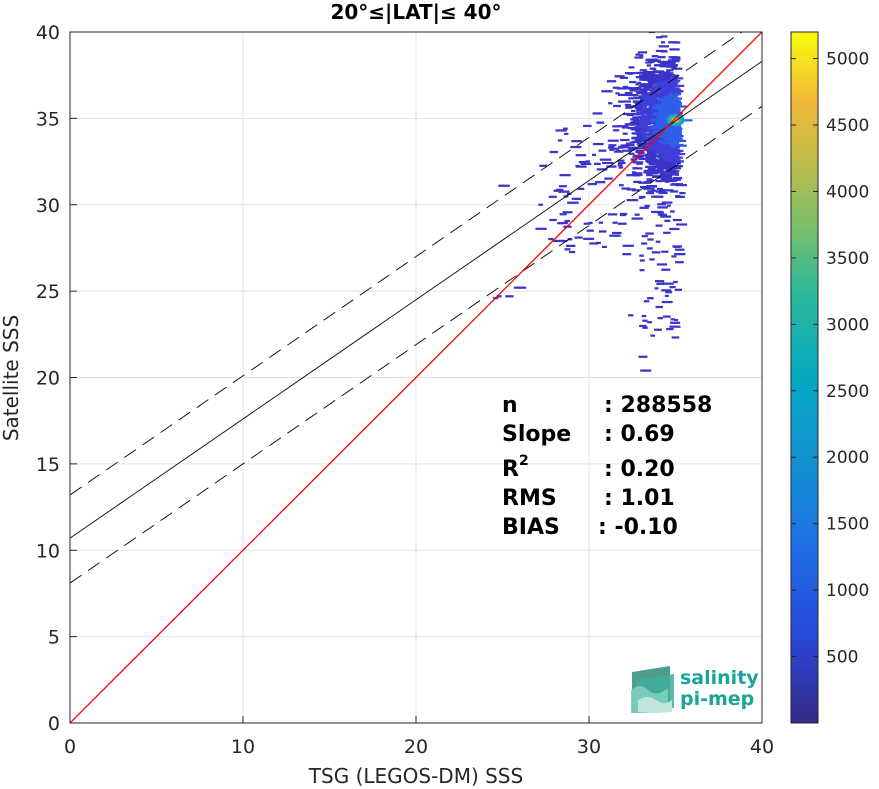 The width and height of the screenshot is (879, 789). I want to click on x-tick-label: 40, so click(762, 747).